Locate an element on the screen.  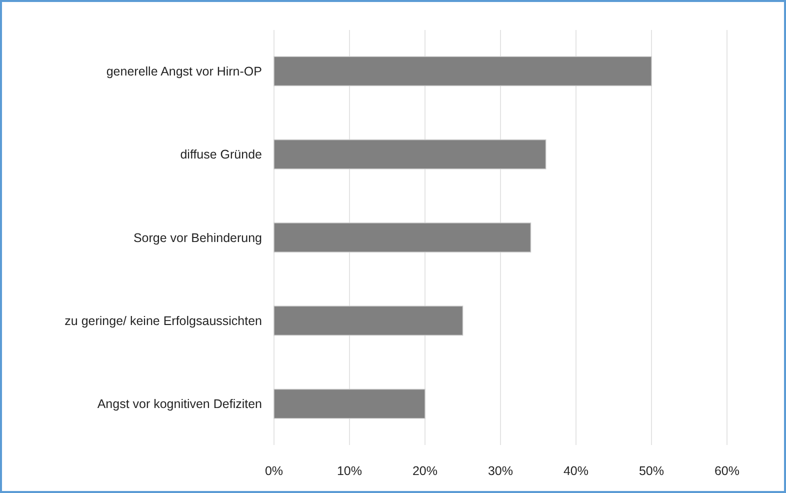
y-tick-label: generelle Angst vor Hirn-OP is located at coordinates (184, 71).